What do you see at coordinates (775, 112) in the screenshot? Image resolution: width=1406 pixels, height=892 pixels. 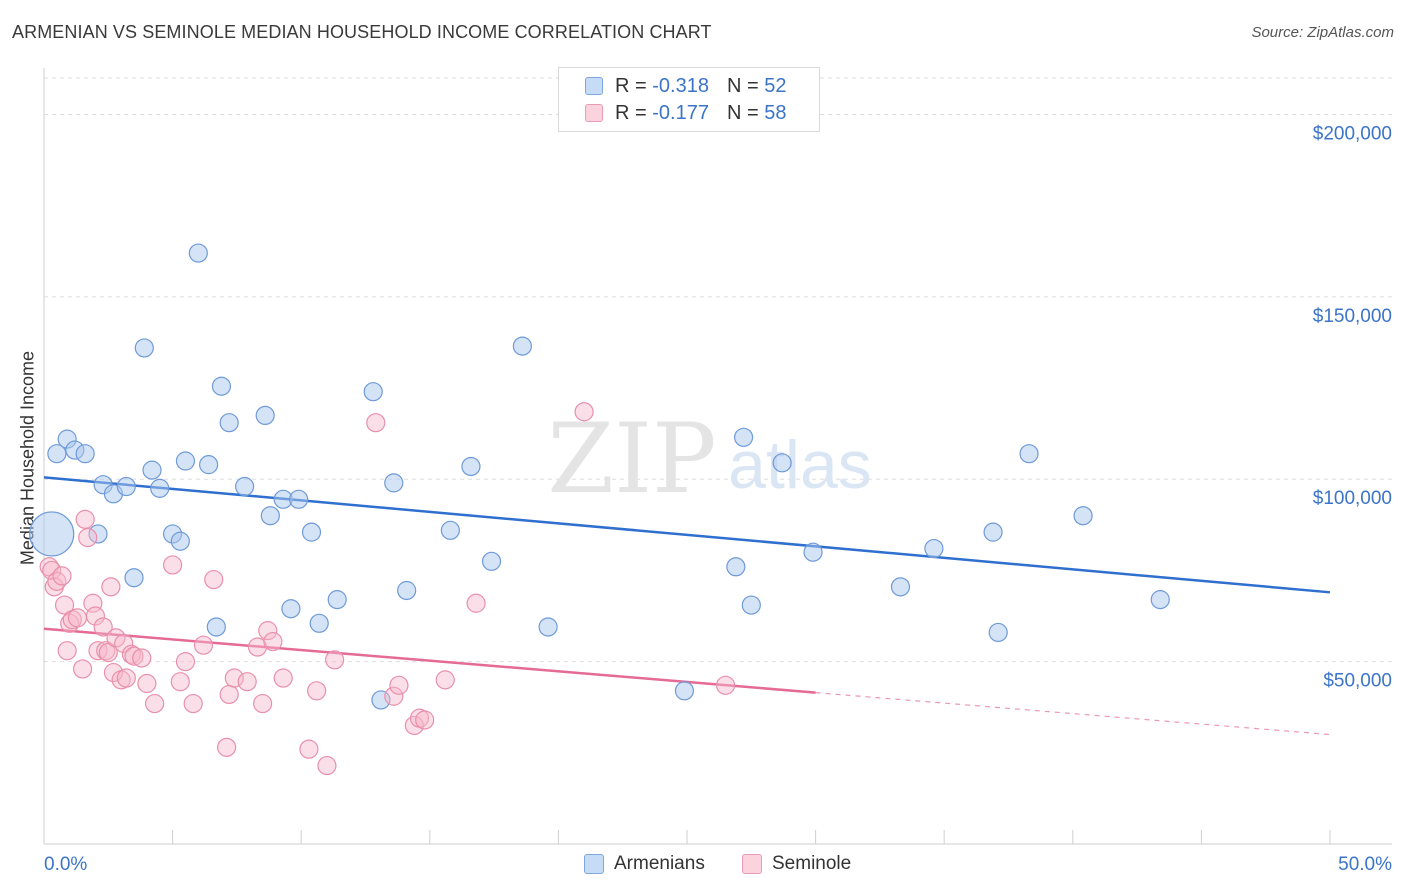 I see `legend-n-value: 58` at bounding box center [775, 112].